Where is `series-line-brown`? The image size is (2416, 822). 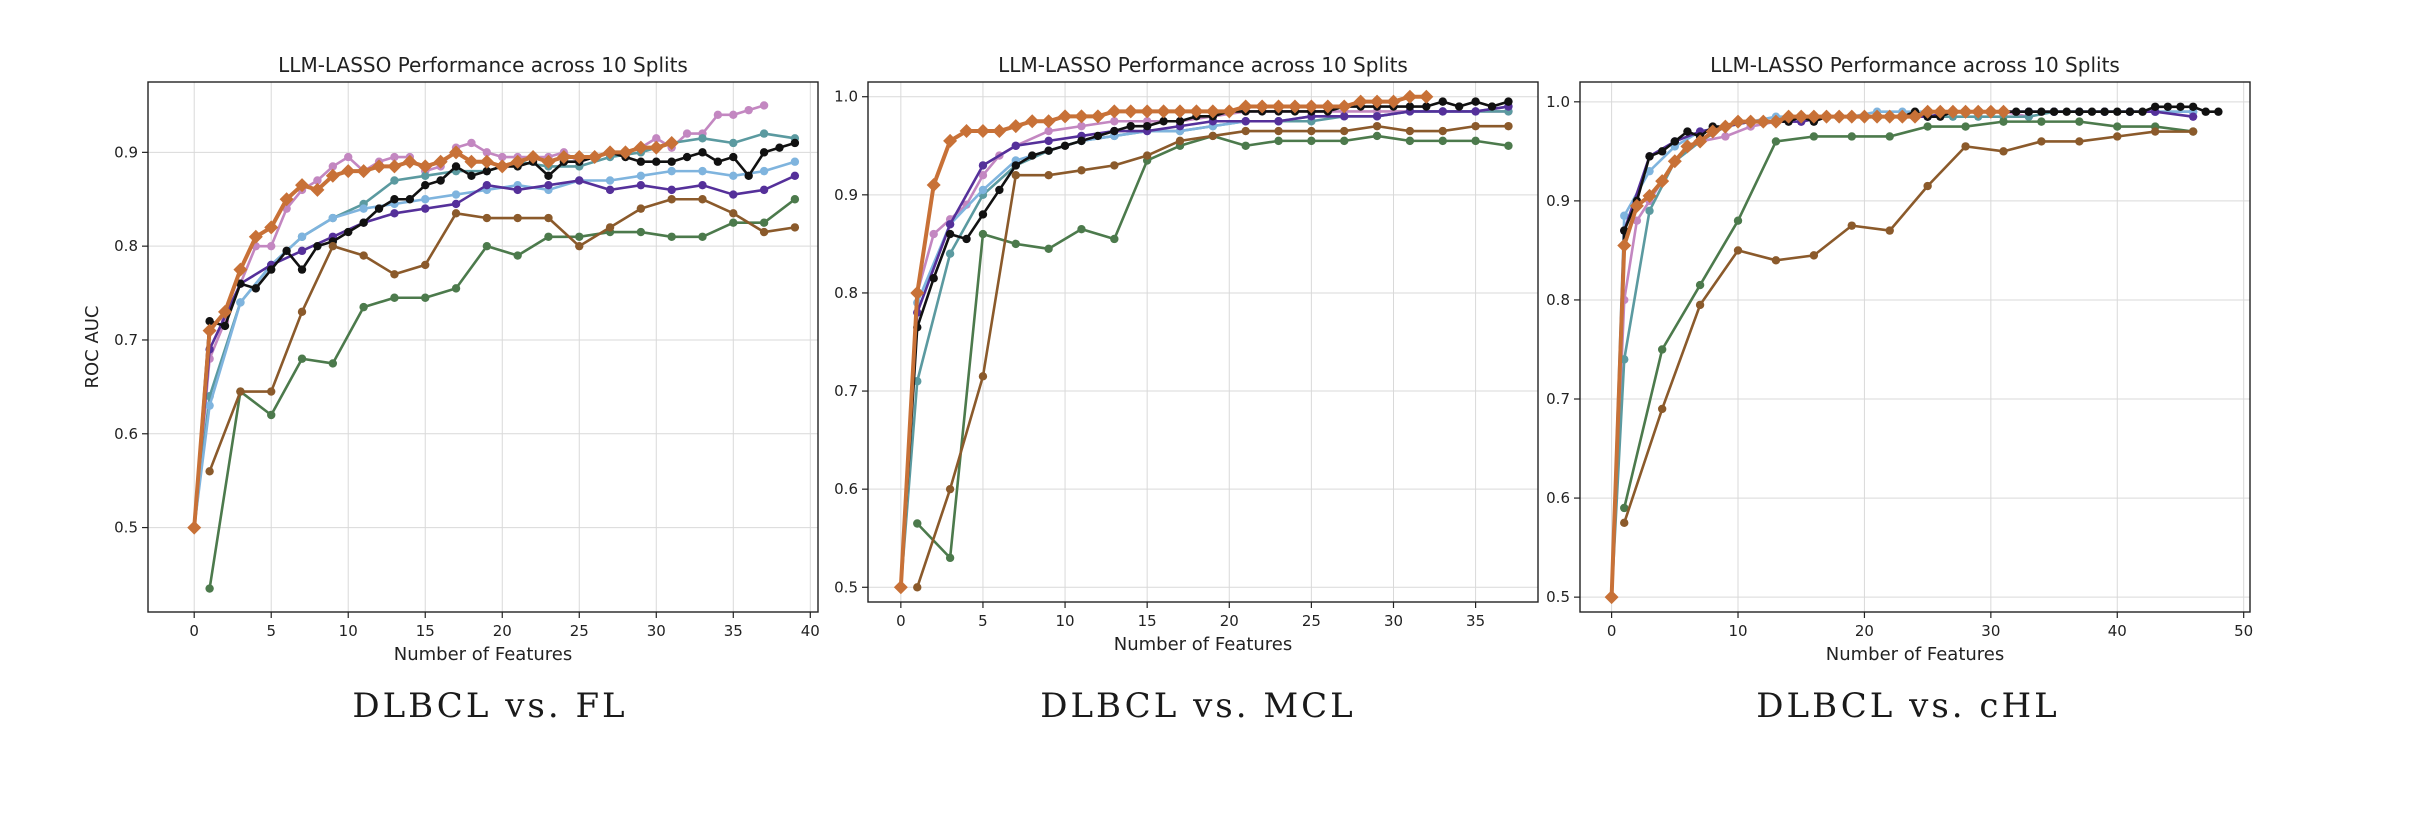
series-line-brown is located at coordinates (502, 334).